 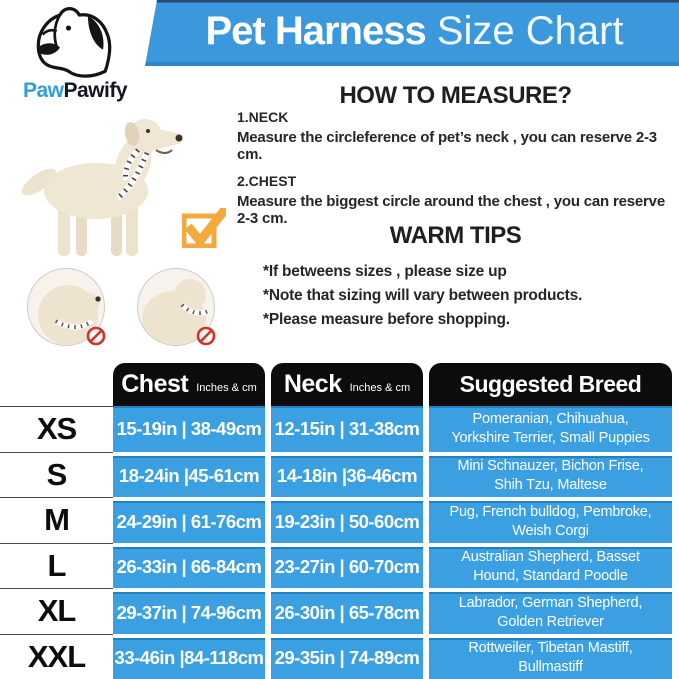 I want to click on measure-step-chest-label: 2.CHEST, so click(x=267, y=181).